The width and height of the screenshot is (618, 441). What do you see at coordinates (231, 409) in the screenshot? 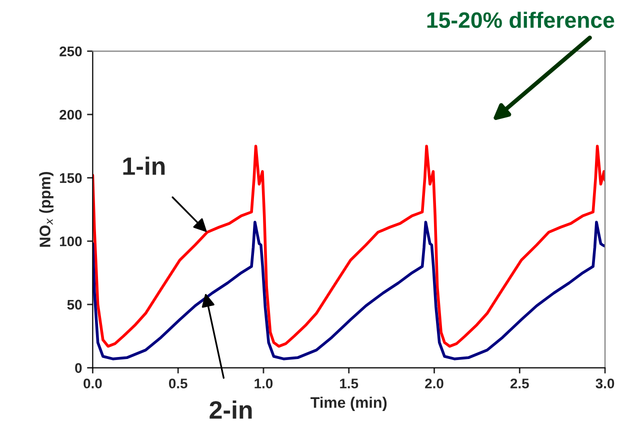
I see `annotation: 2-in` at bounding box center [231, 409].